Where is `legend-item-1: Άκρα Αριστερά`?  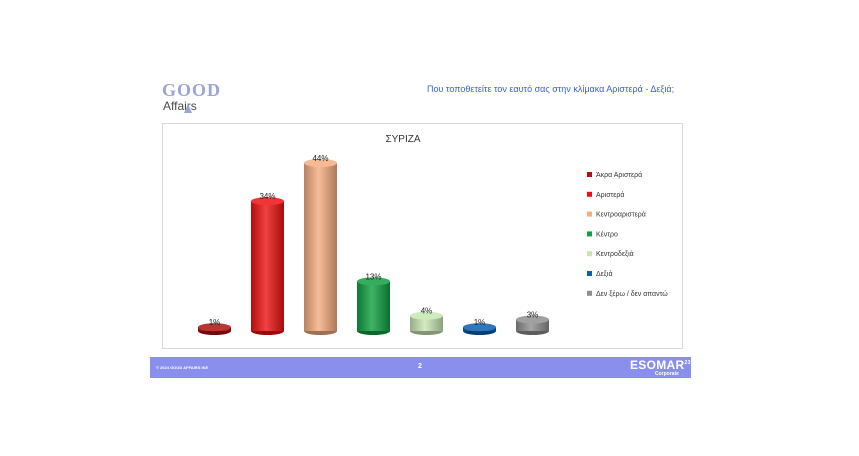 legend-item-1: Άκρα Αριστερά is located at coordinates (619, 175).